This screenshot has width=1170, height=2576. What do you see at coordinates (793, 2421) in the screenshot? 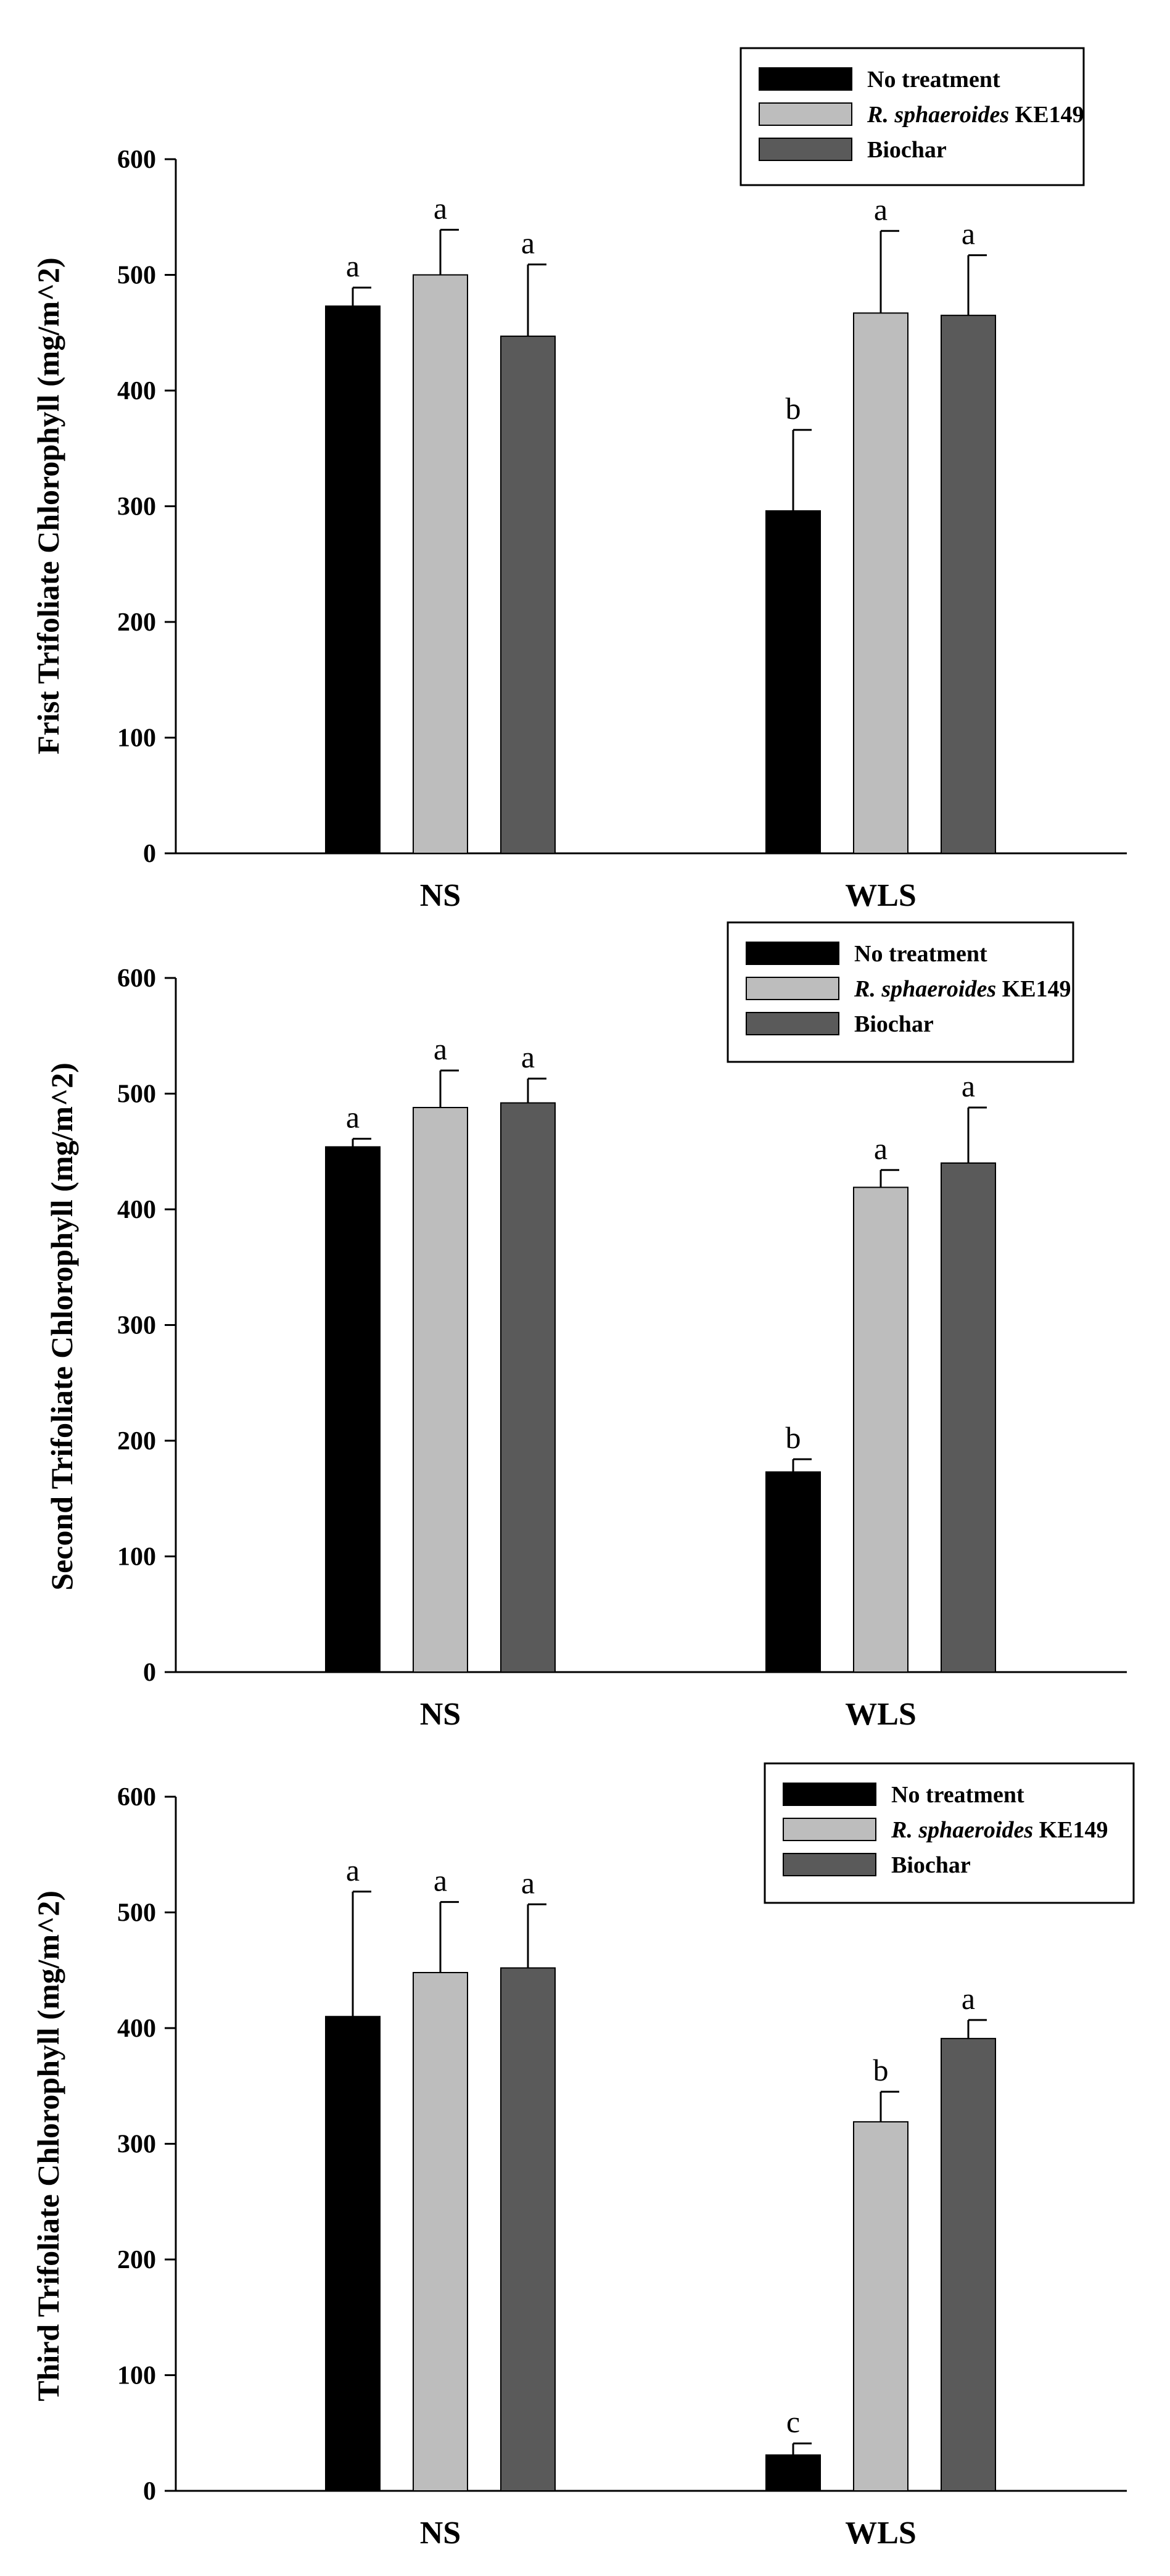
I see `significance-letter: c` at bounding box center [793, 2421].